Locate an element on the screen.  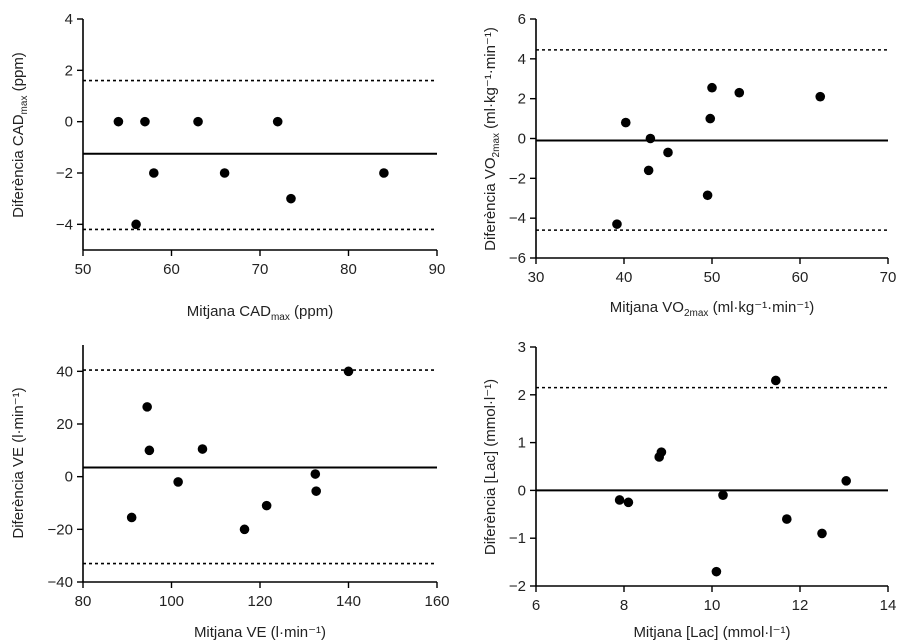
y-axis-title: Diferència [Lac] (mmol·l⁻¹) is located at coordinates (490, 467).